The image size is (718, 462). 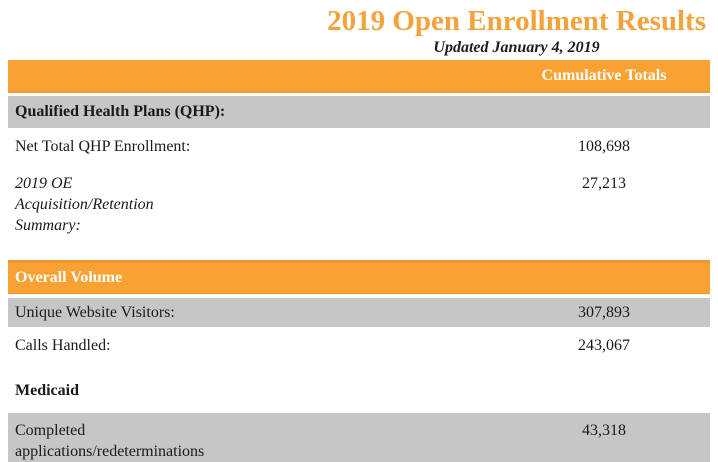 What do you see at coordinates (120, 111) in the screenshot?
I see `section-label: Qualified Health Plans (QHP):` at bounding box center [120, 111].